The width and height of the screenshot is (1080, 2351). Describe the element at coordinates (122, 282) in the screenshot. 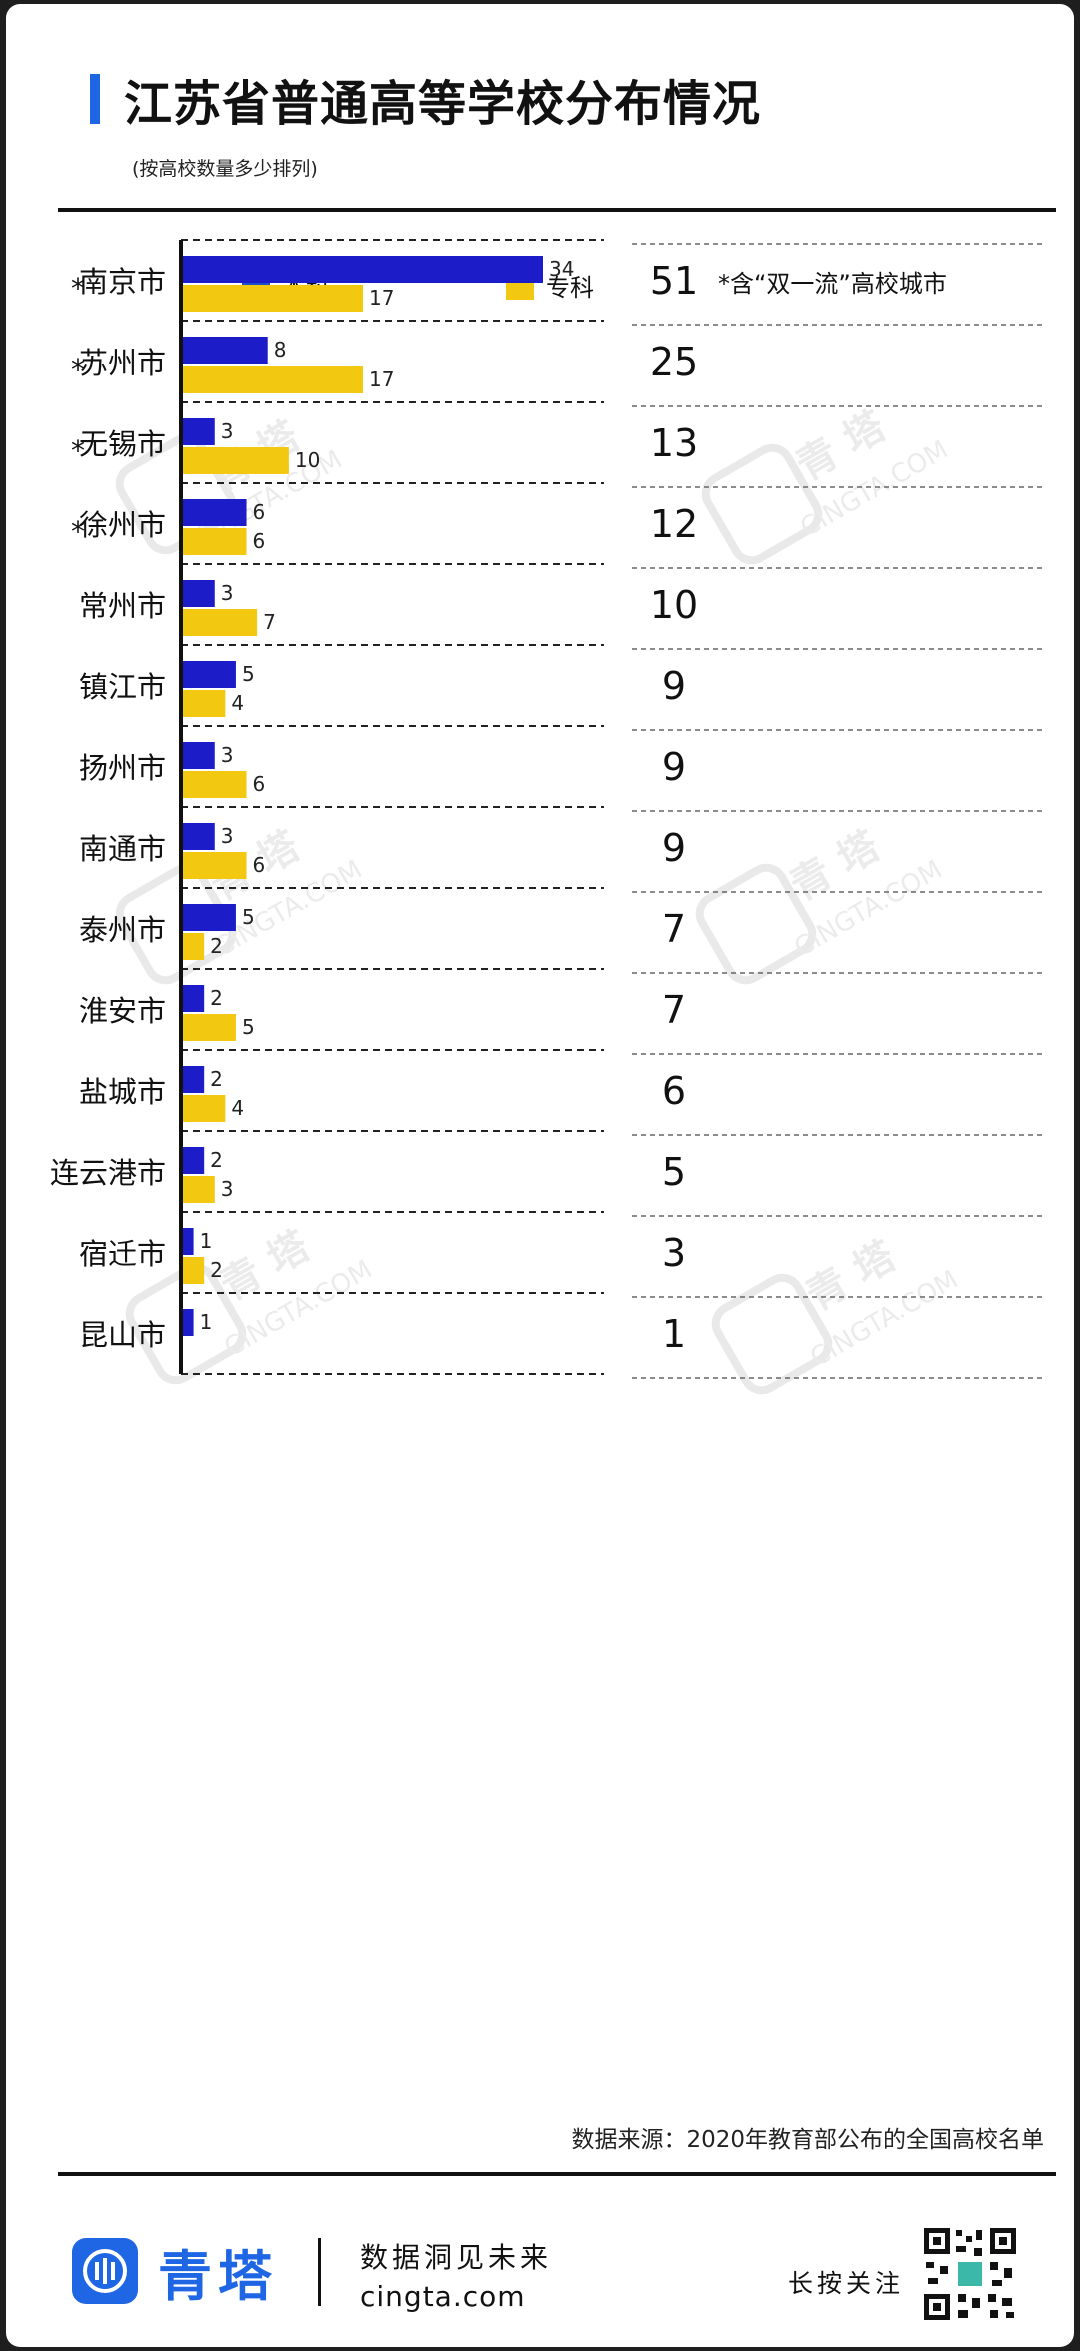

I see `city-label: 南京市` at that location.